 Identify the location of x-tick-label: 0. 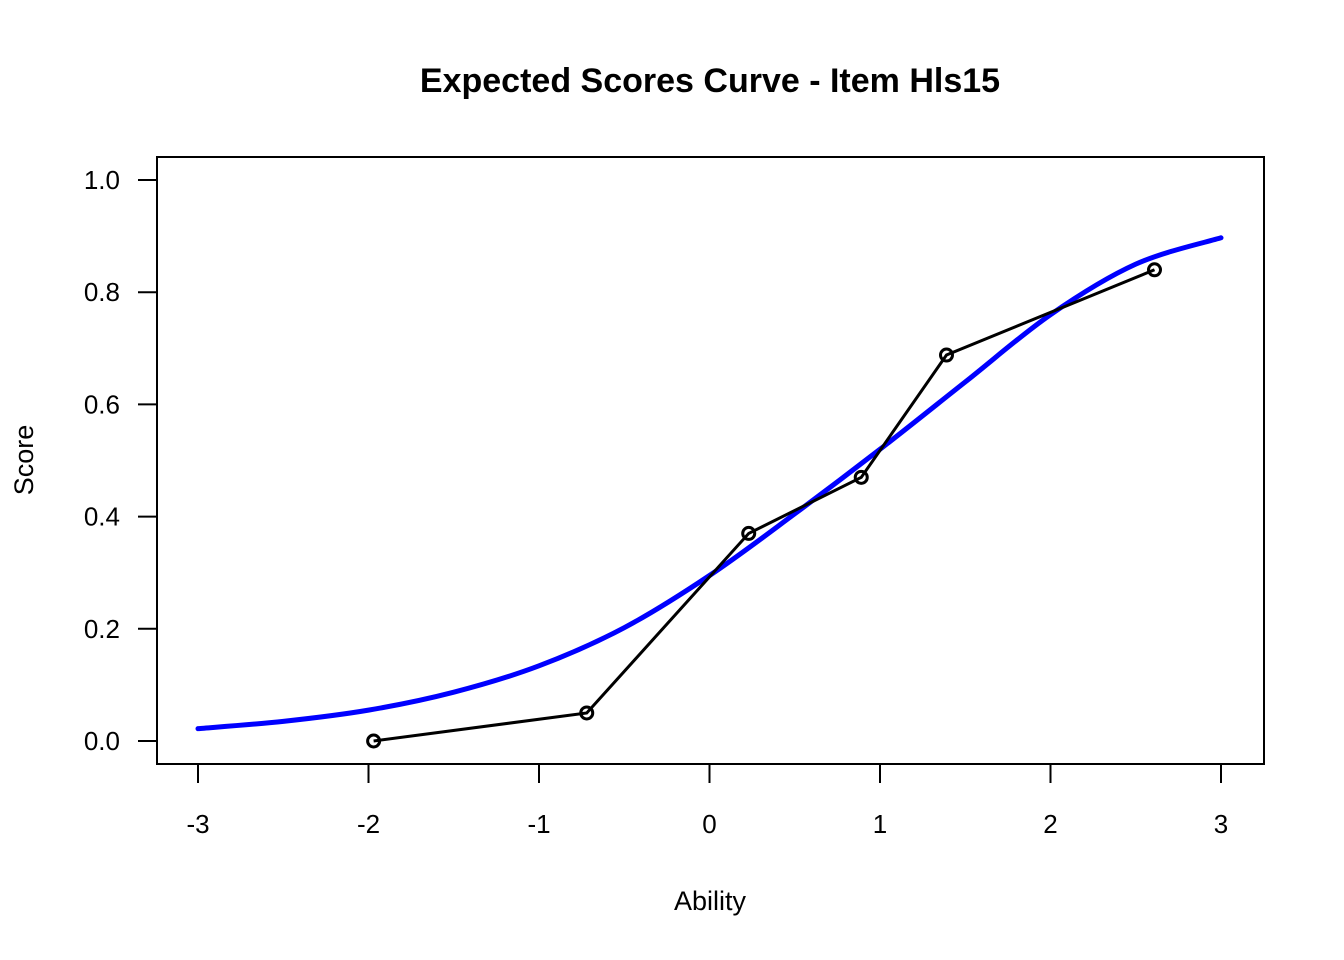
(709, 824).